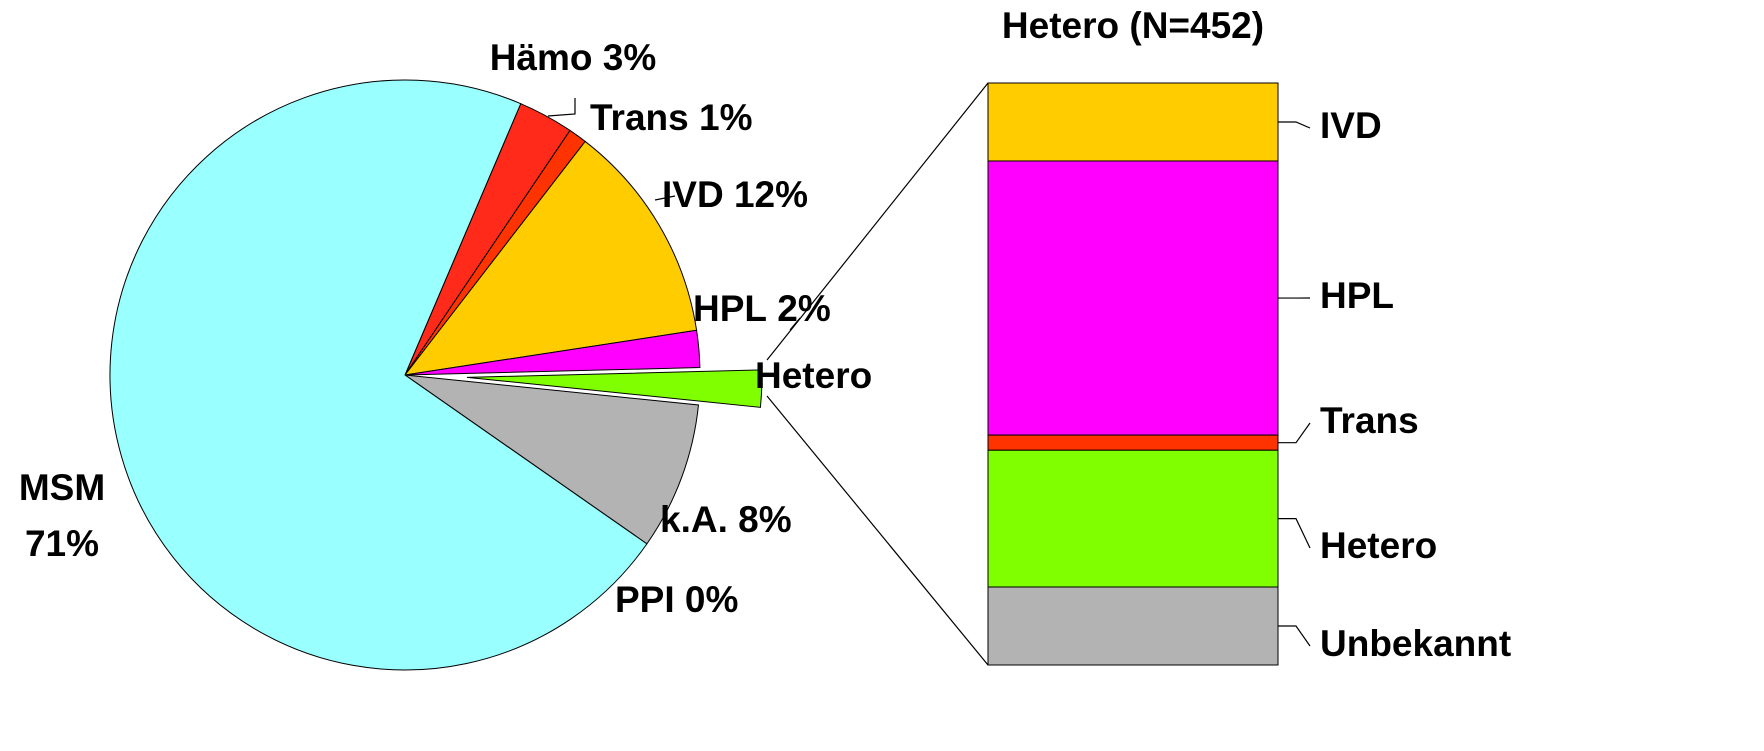 The image size is (1764, 751). What do you see at coordinates (1357, 295) in the screenshot?
I see `segment-label: HPL` at bounding box center [1357, 295].